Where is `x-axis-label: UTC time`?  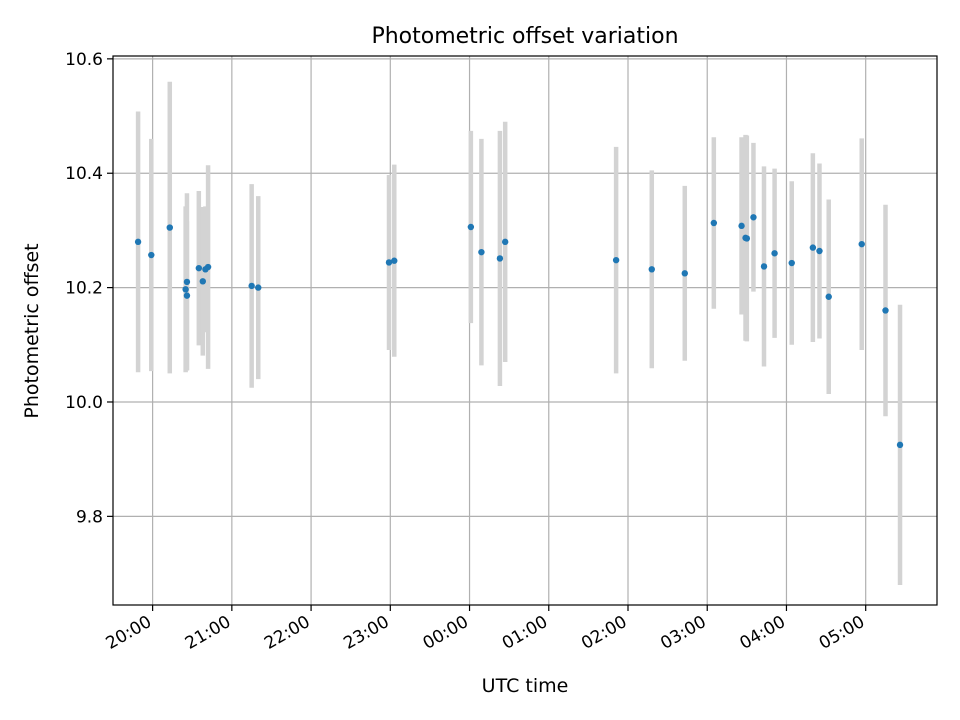
x-axis-label: UTC time is located at coordinates (525, 686).